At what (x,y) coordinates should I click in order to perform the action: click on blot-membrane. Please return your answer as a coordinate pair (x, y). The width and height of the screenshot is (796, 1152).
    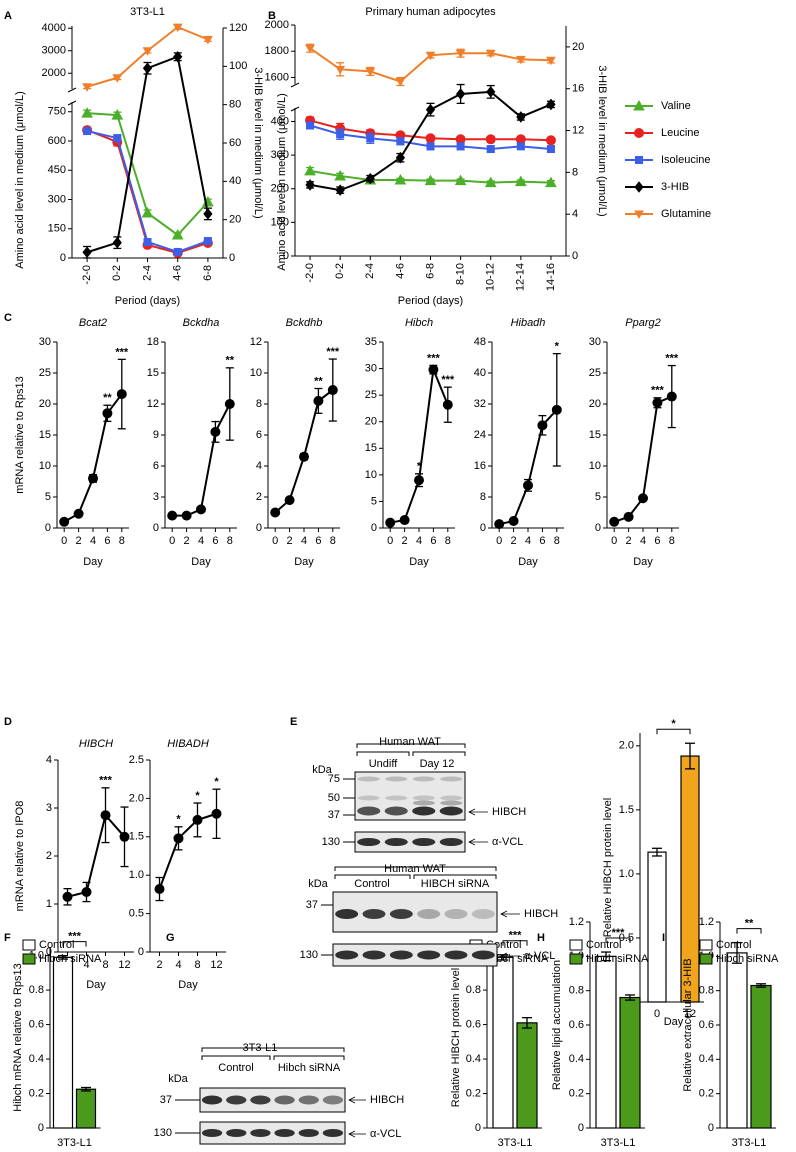
    Looking at the image, I should click on (272, 1100).